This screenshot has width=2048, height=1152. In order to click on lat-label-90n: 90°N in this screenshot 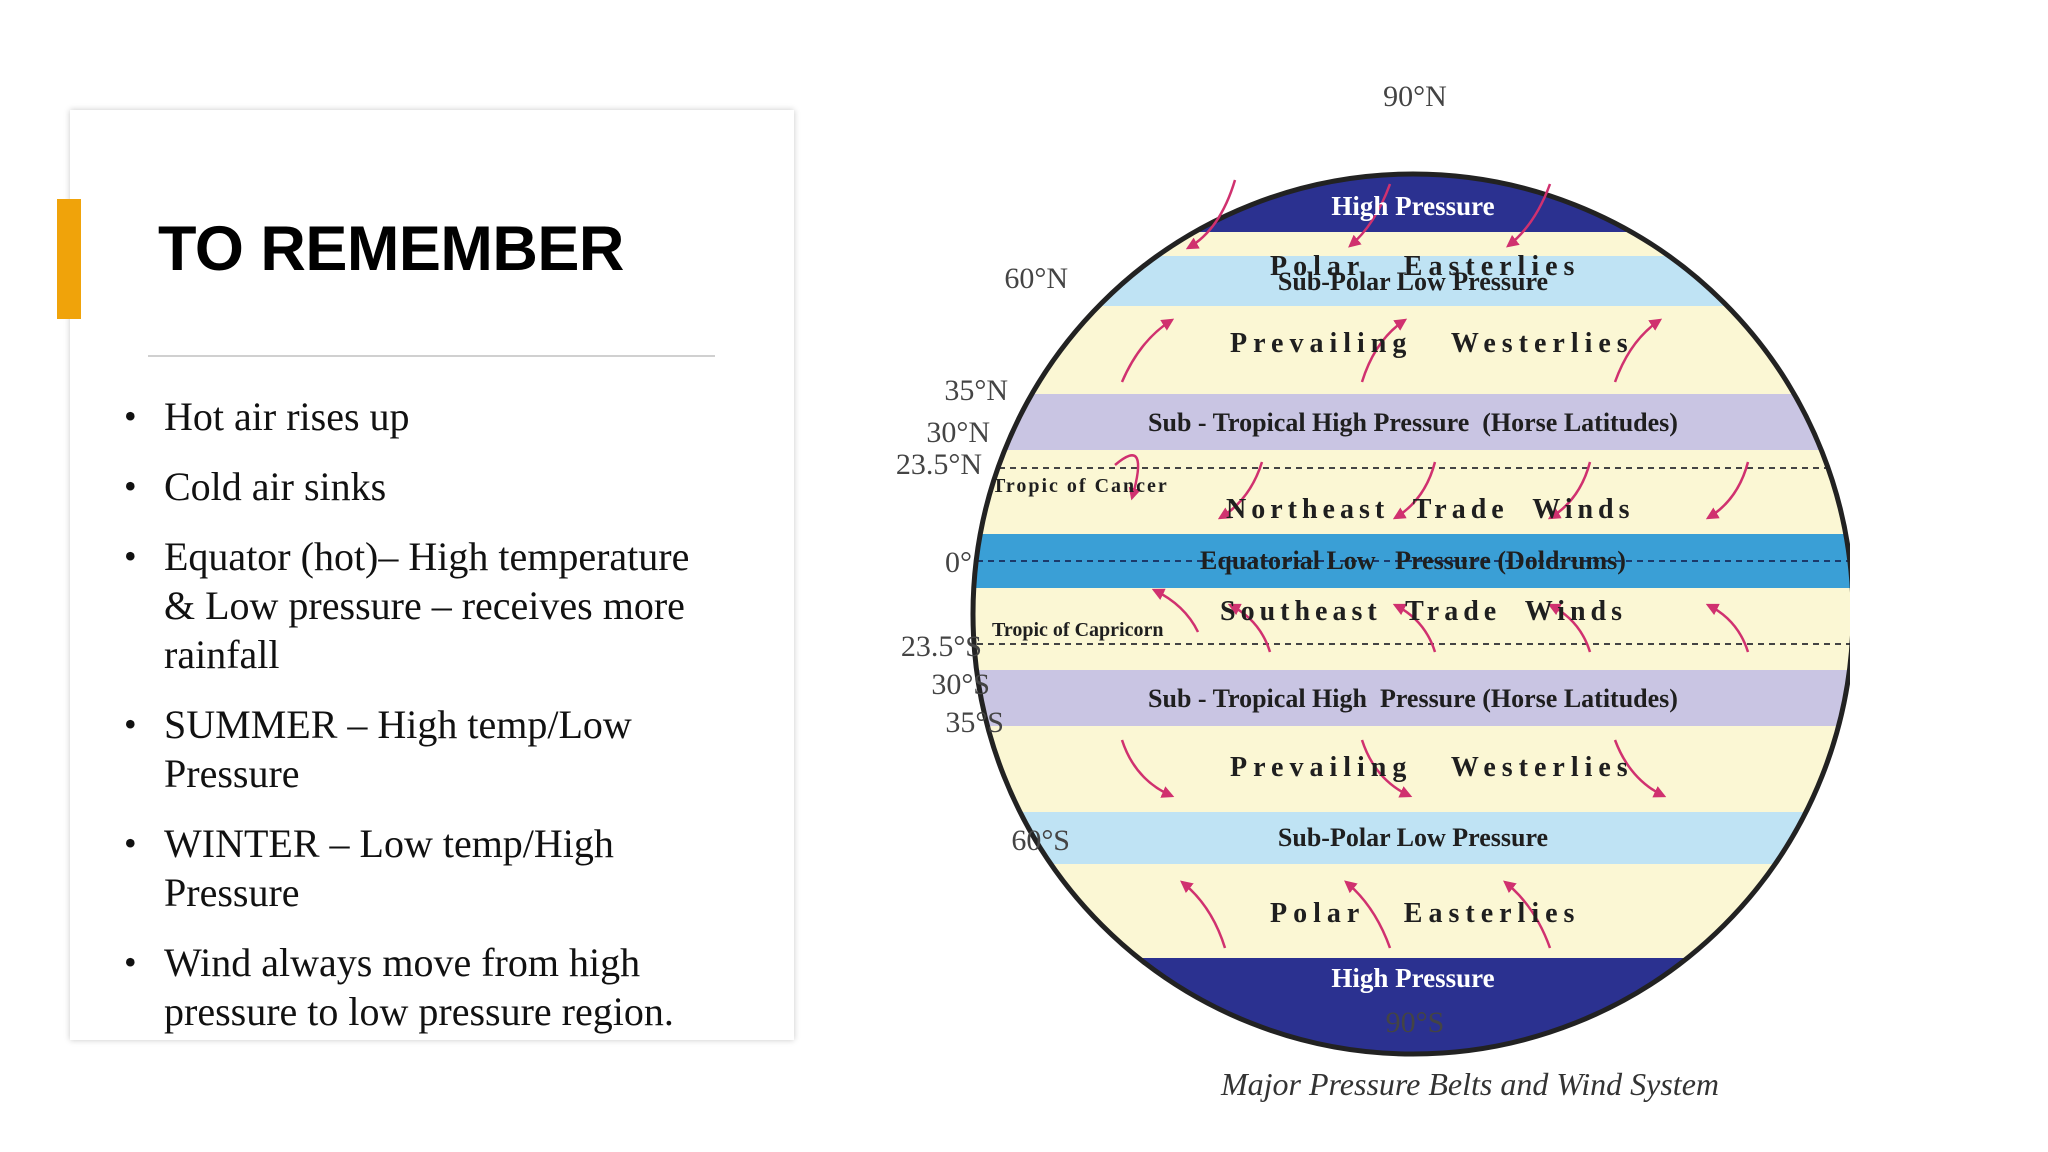, I will do `click(1415, 96)`.